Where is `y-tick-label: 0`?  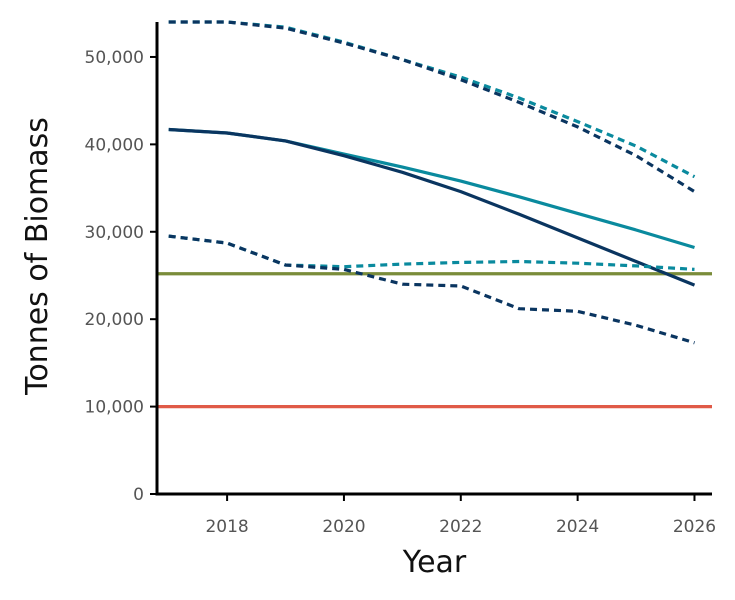 y-tick-label: 0 is located at coordinates (138, 495).